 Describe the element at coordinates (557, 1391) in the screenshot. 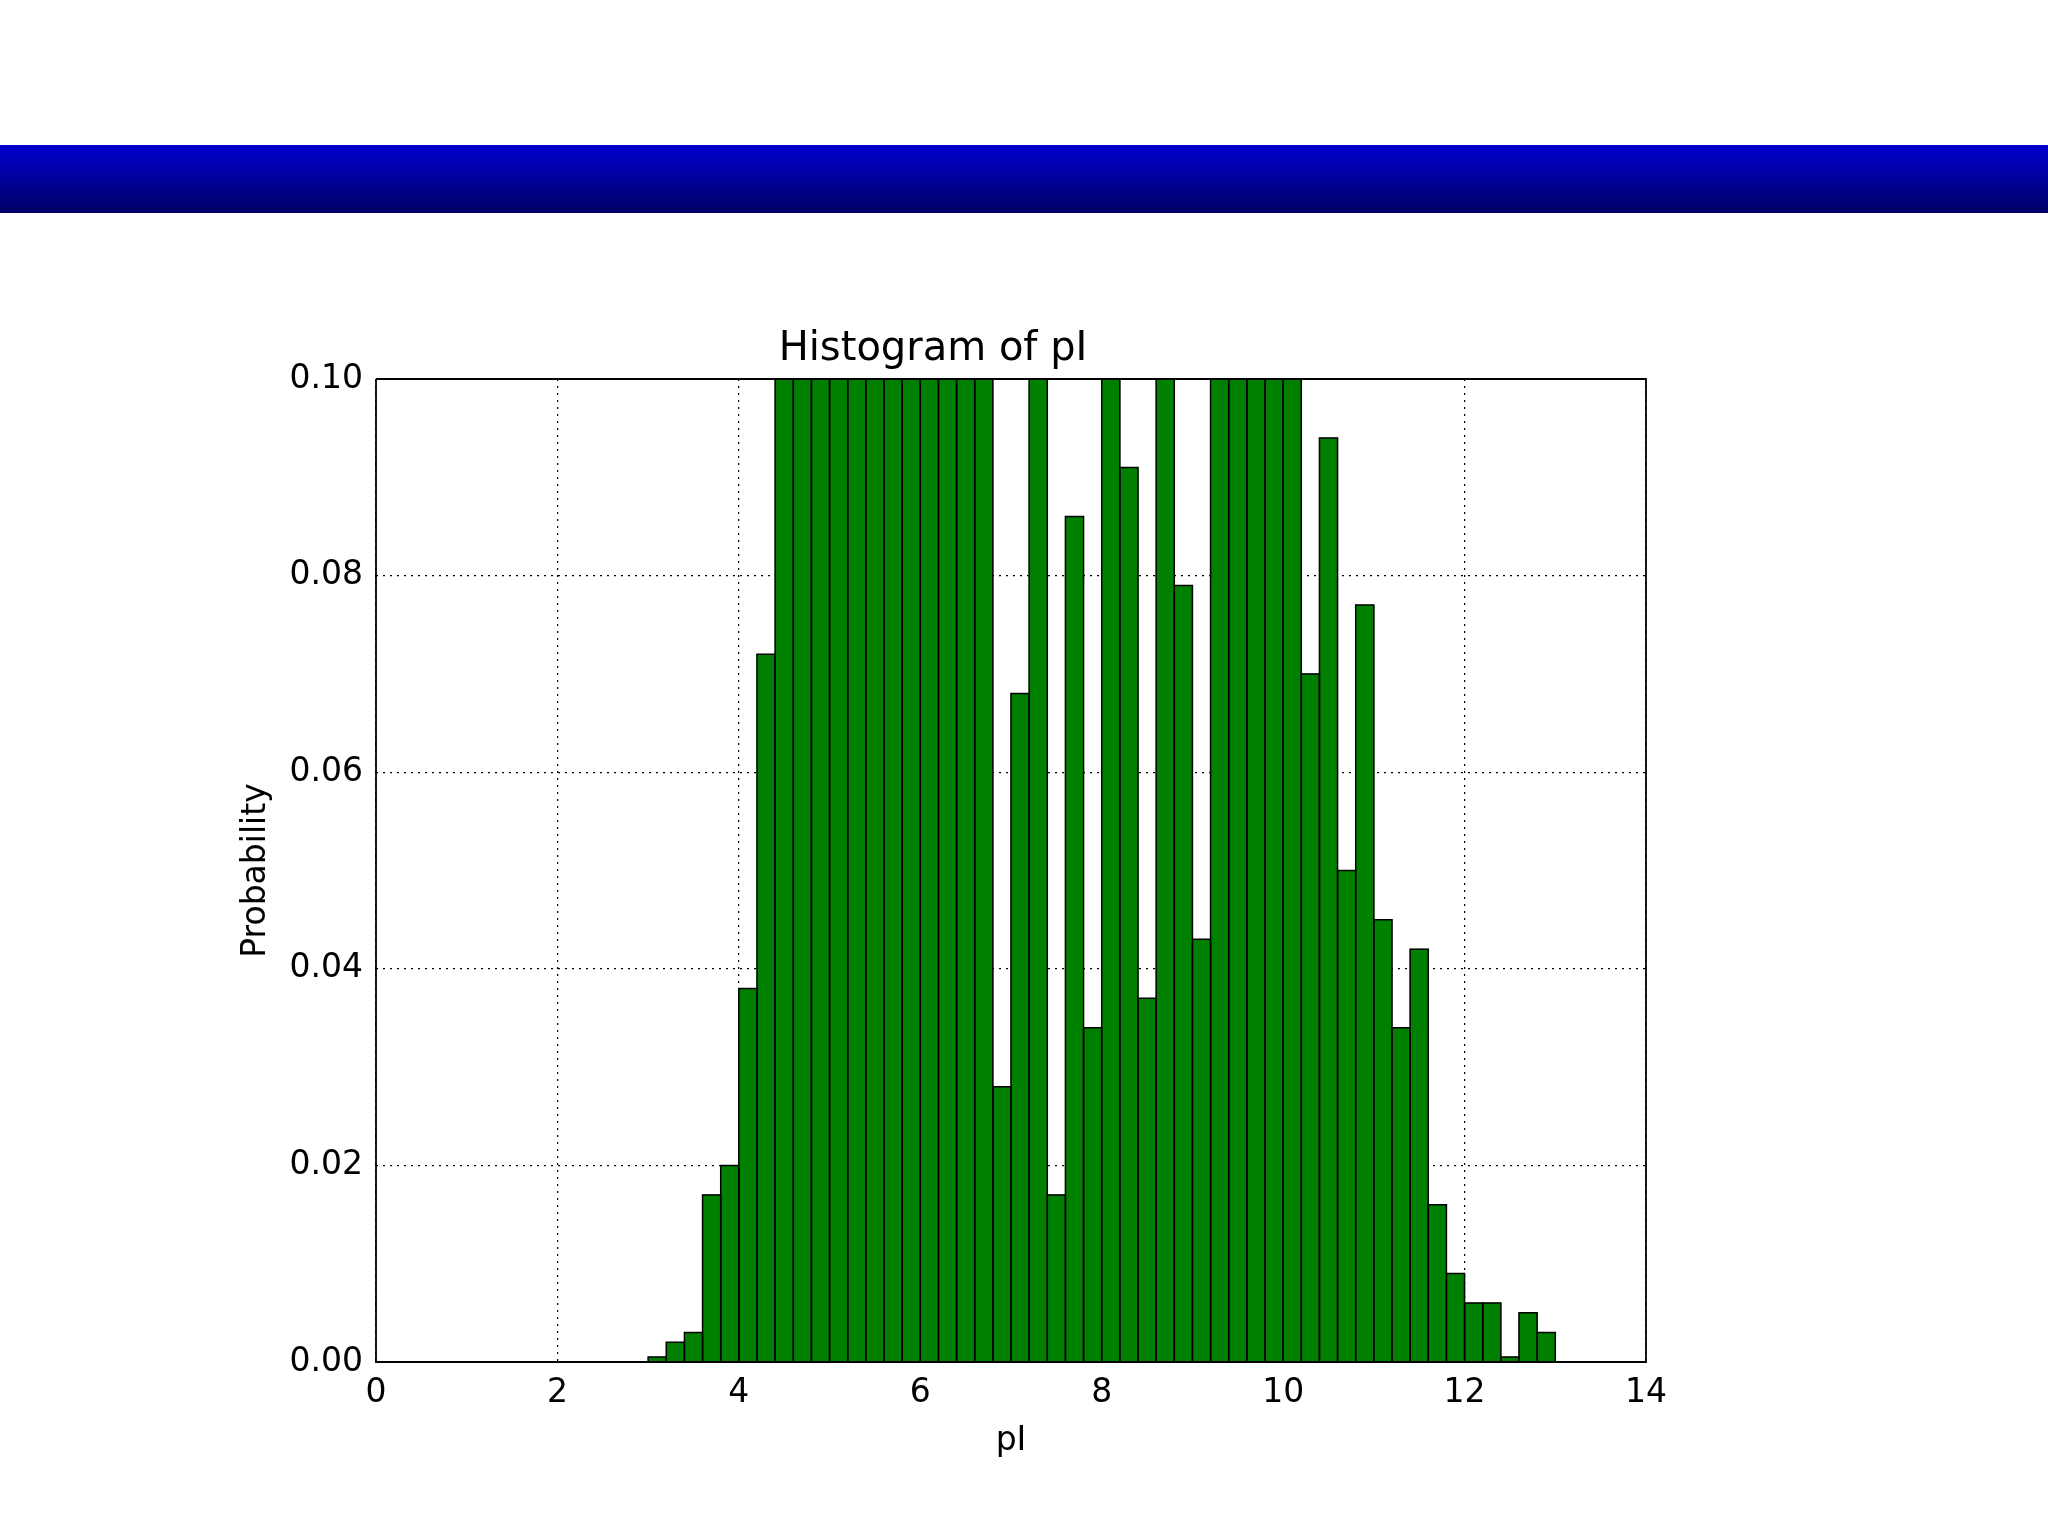

I see `x-tick-label: 2` at that location.